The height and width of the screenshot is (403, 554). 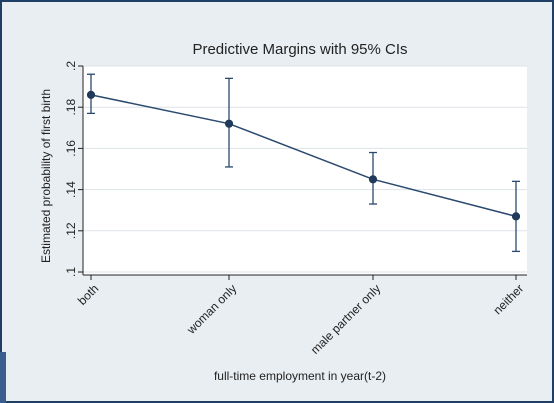 I want to click on y-tick-label: .18, so click(x=71, y=107).